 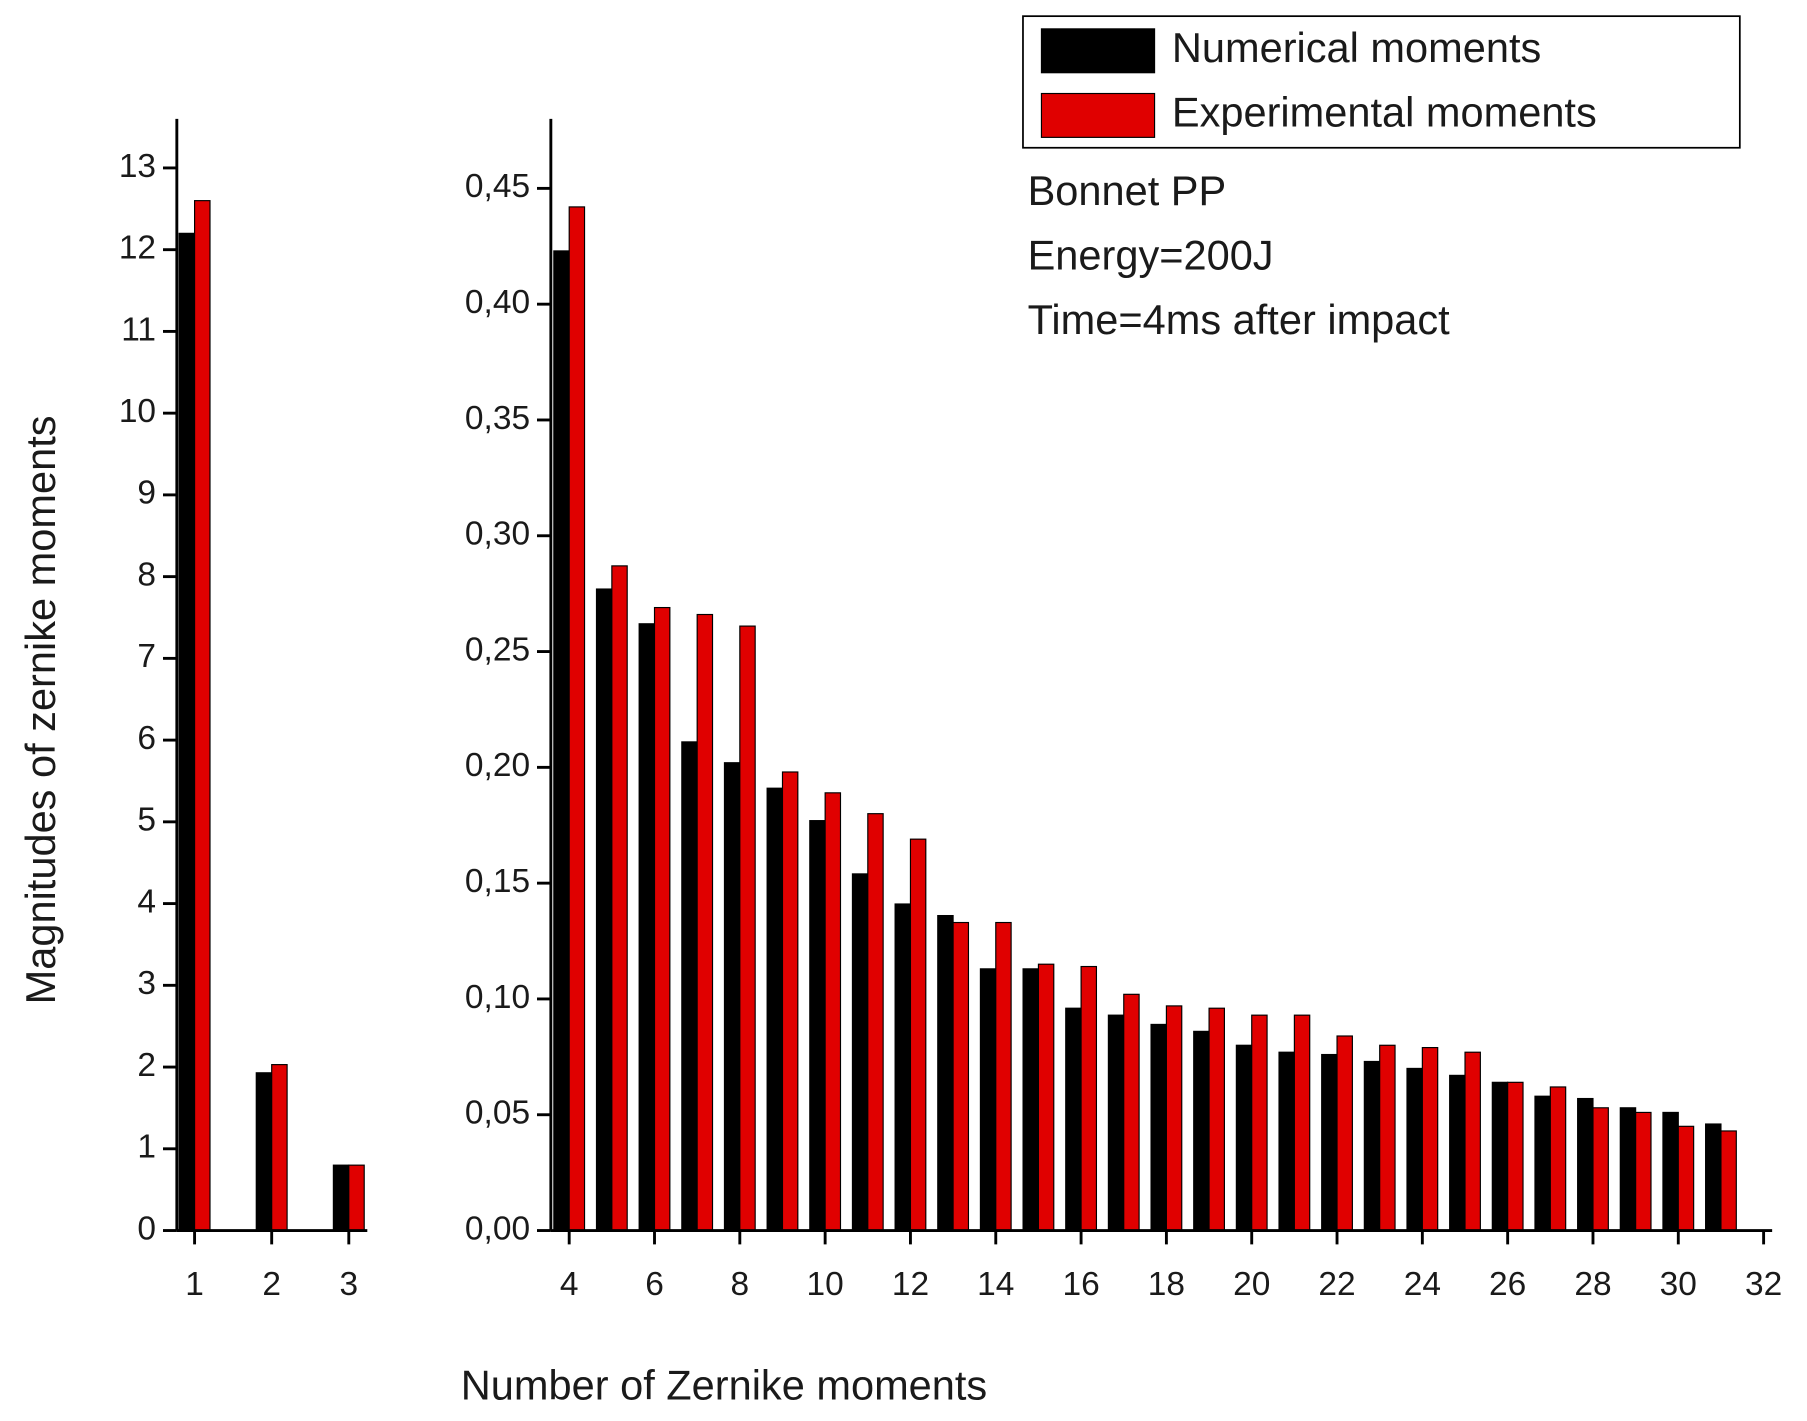 I want to click on x-tick-label: 30, so click(x=1678, y=1284).